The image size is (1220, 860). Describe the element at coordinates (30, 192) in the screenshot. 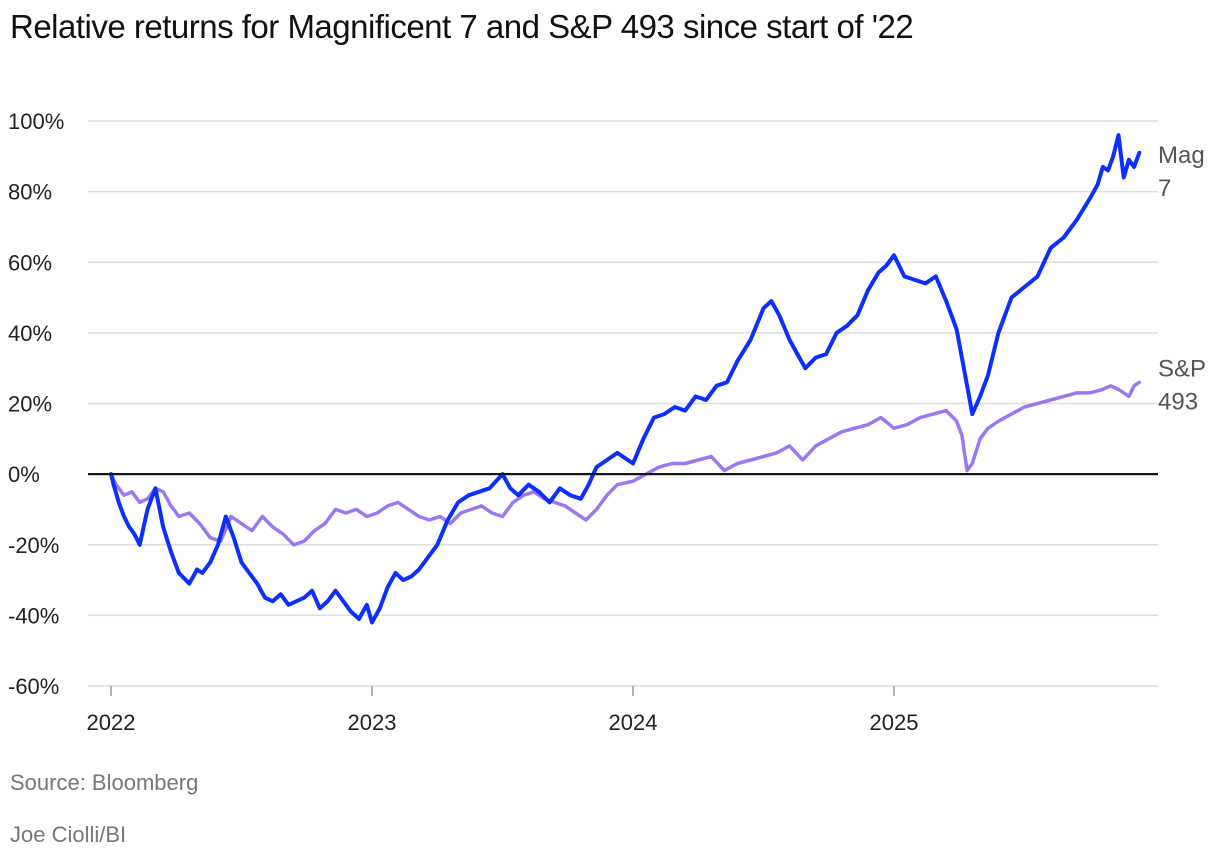

I see `y-tick-label: 80%` at that location.